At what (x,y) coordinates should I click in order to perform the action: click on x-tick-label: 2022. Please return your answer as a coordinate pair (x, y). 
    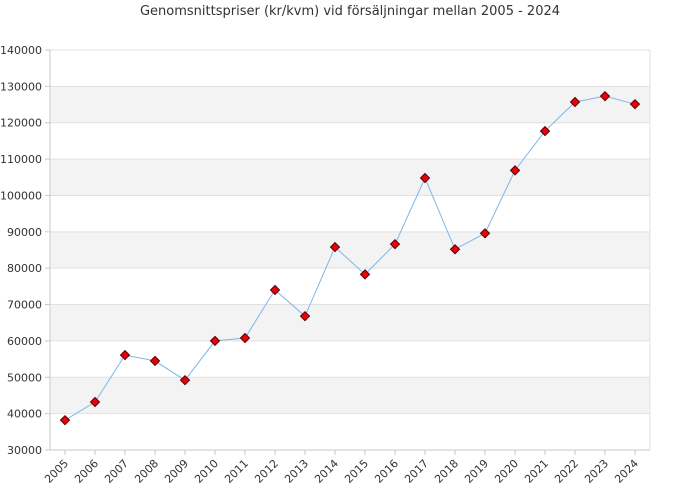
    Looking at the image, I should click on (566, 471).